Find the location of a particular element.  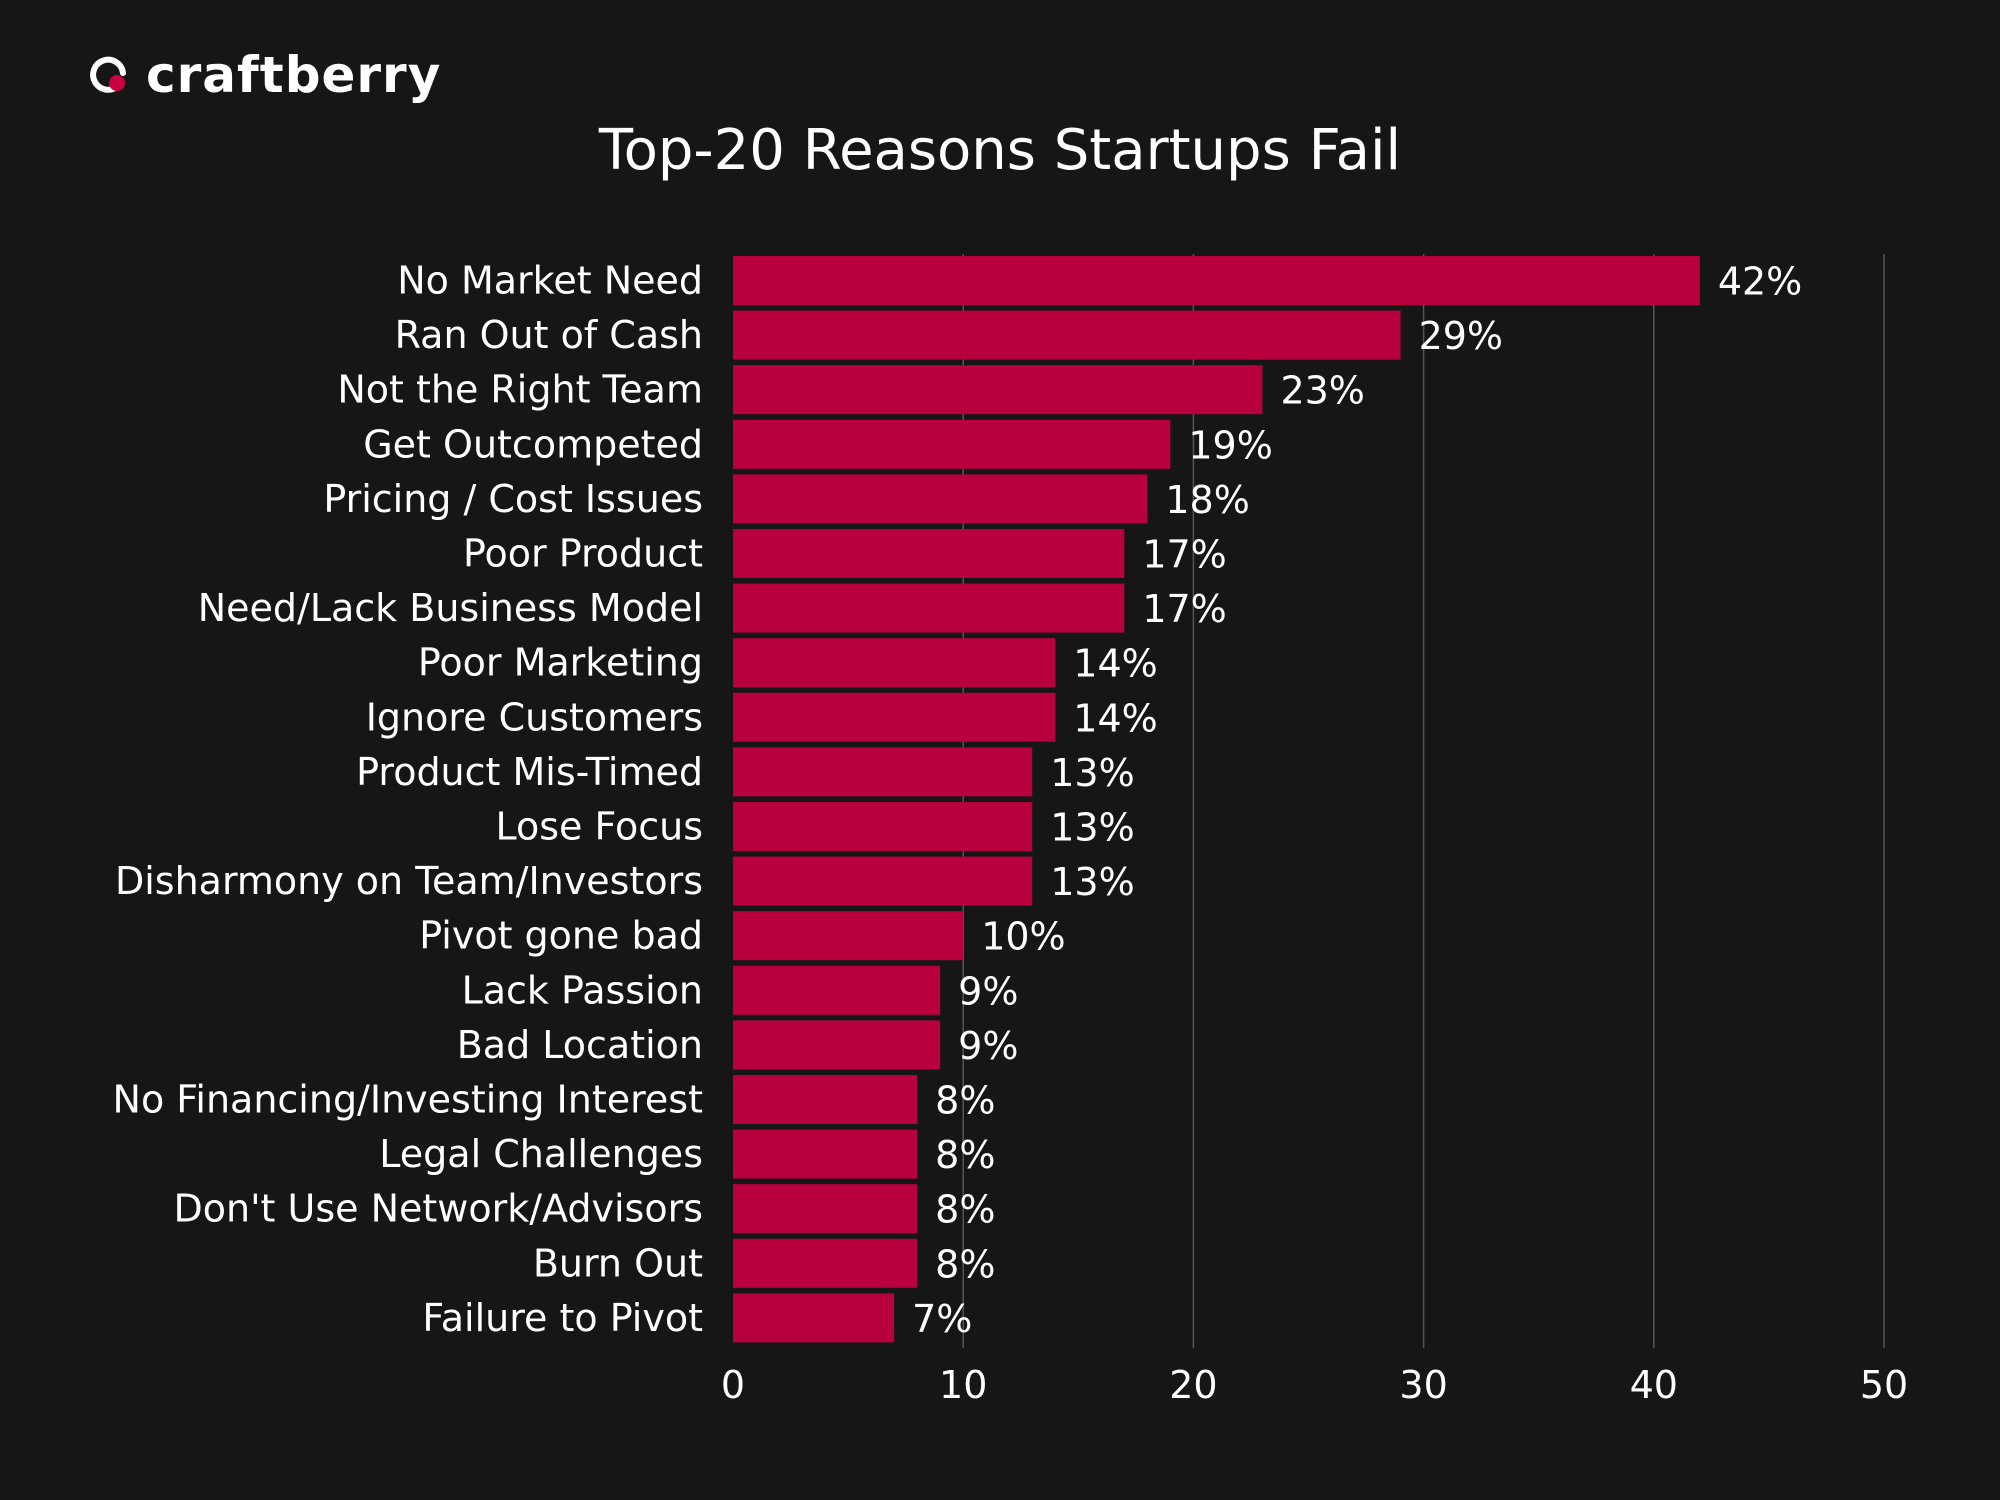

data-label: 29% is located at coordinates (1461, 336).